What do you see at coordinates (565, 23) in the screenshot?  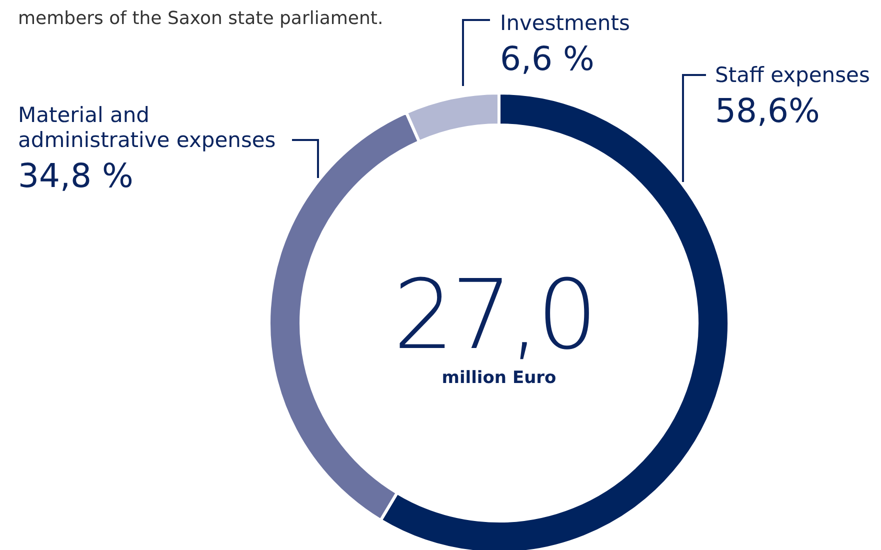 I see `slice-label: Investments` at bounding box center [565, 23].